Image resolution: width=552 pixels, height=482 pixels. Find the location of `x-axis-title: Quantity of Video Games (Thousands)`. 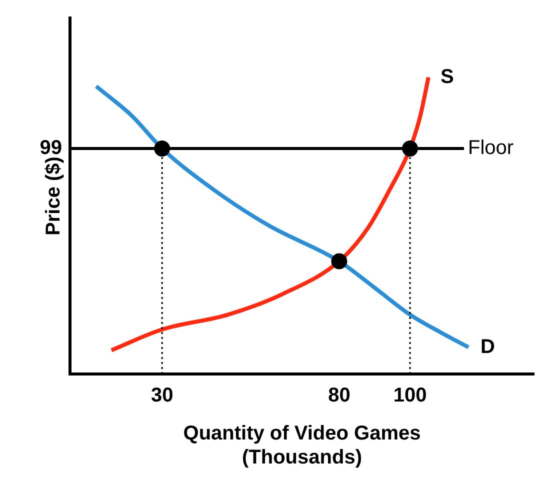

x-axis-title: Quantity of Video Games (Thousands) is located at coordinates (302, 445).